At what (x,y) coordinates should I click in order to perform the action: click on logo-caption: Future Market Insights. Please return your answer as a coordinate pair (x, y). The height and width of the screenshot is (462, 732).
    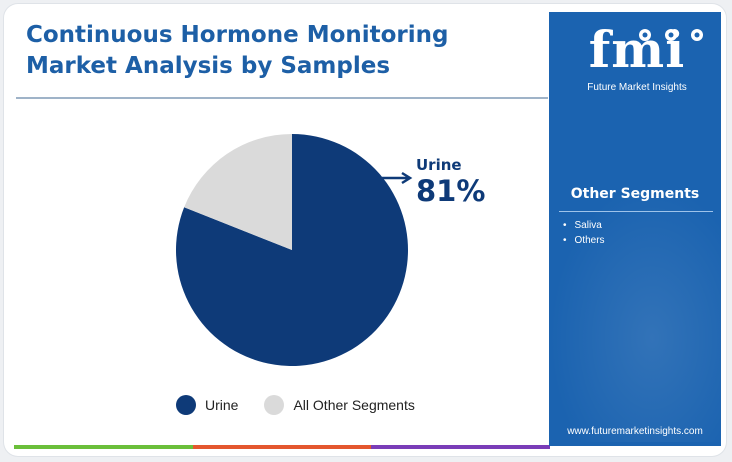
    Looking at the image, I should click on (637, 87).